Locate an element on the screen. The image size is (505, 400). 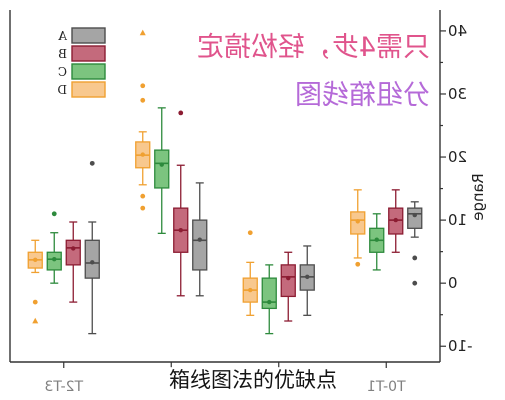
x-tick-label: T0-T1 is located at coordinates (387, 387).